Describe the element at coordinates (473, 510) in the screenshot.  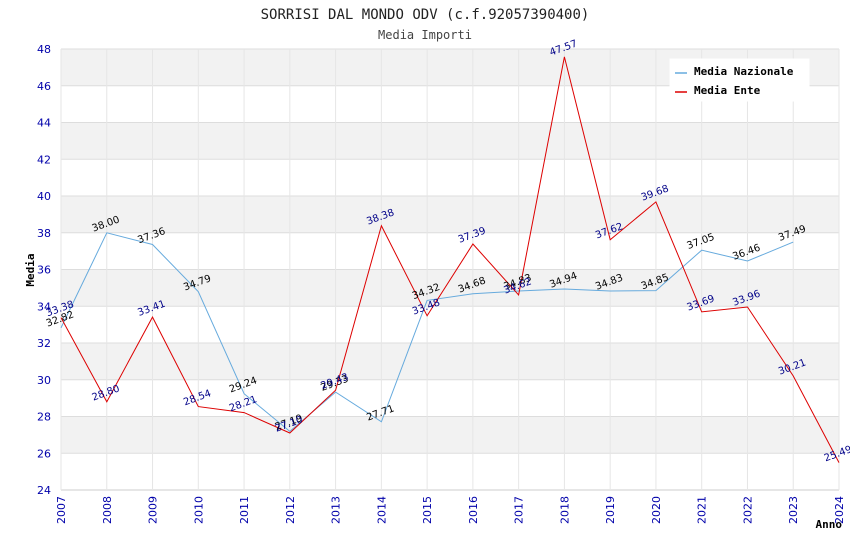
I see `x-tick-label: 2016` at that location.